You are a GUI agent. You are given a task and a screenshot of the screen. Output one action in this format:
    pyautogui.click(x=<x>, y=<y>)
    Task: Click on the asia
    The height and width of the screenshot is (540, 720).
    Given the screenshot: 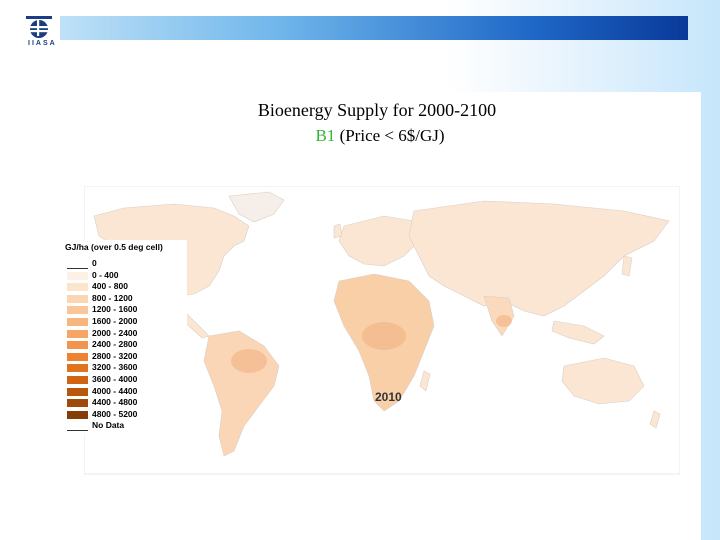 What is the action you would take?
    pyautogui.click(x=539, y=258)
    